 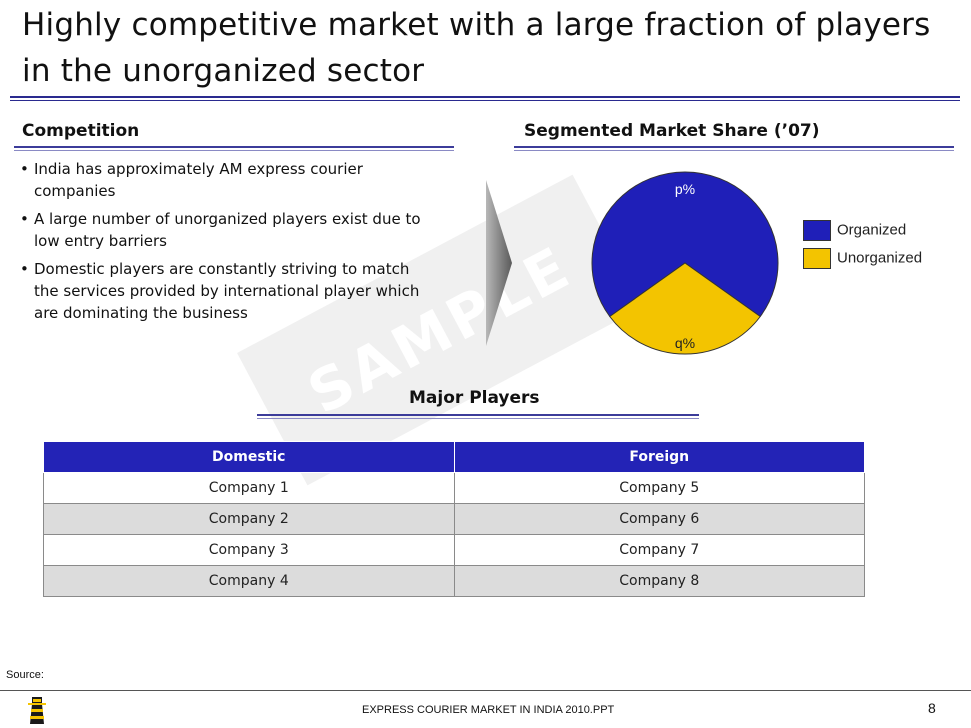 I want to click on table-row: Company 2 Company 6, so click(x=454, y=519).